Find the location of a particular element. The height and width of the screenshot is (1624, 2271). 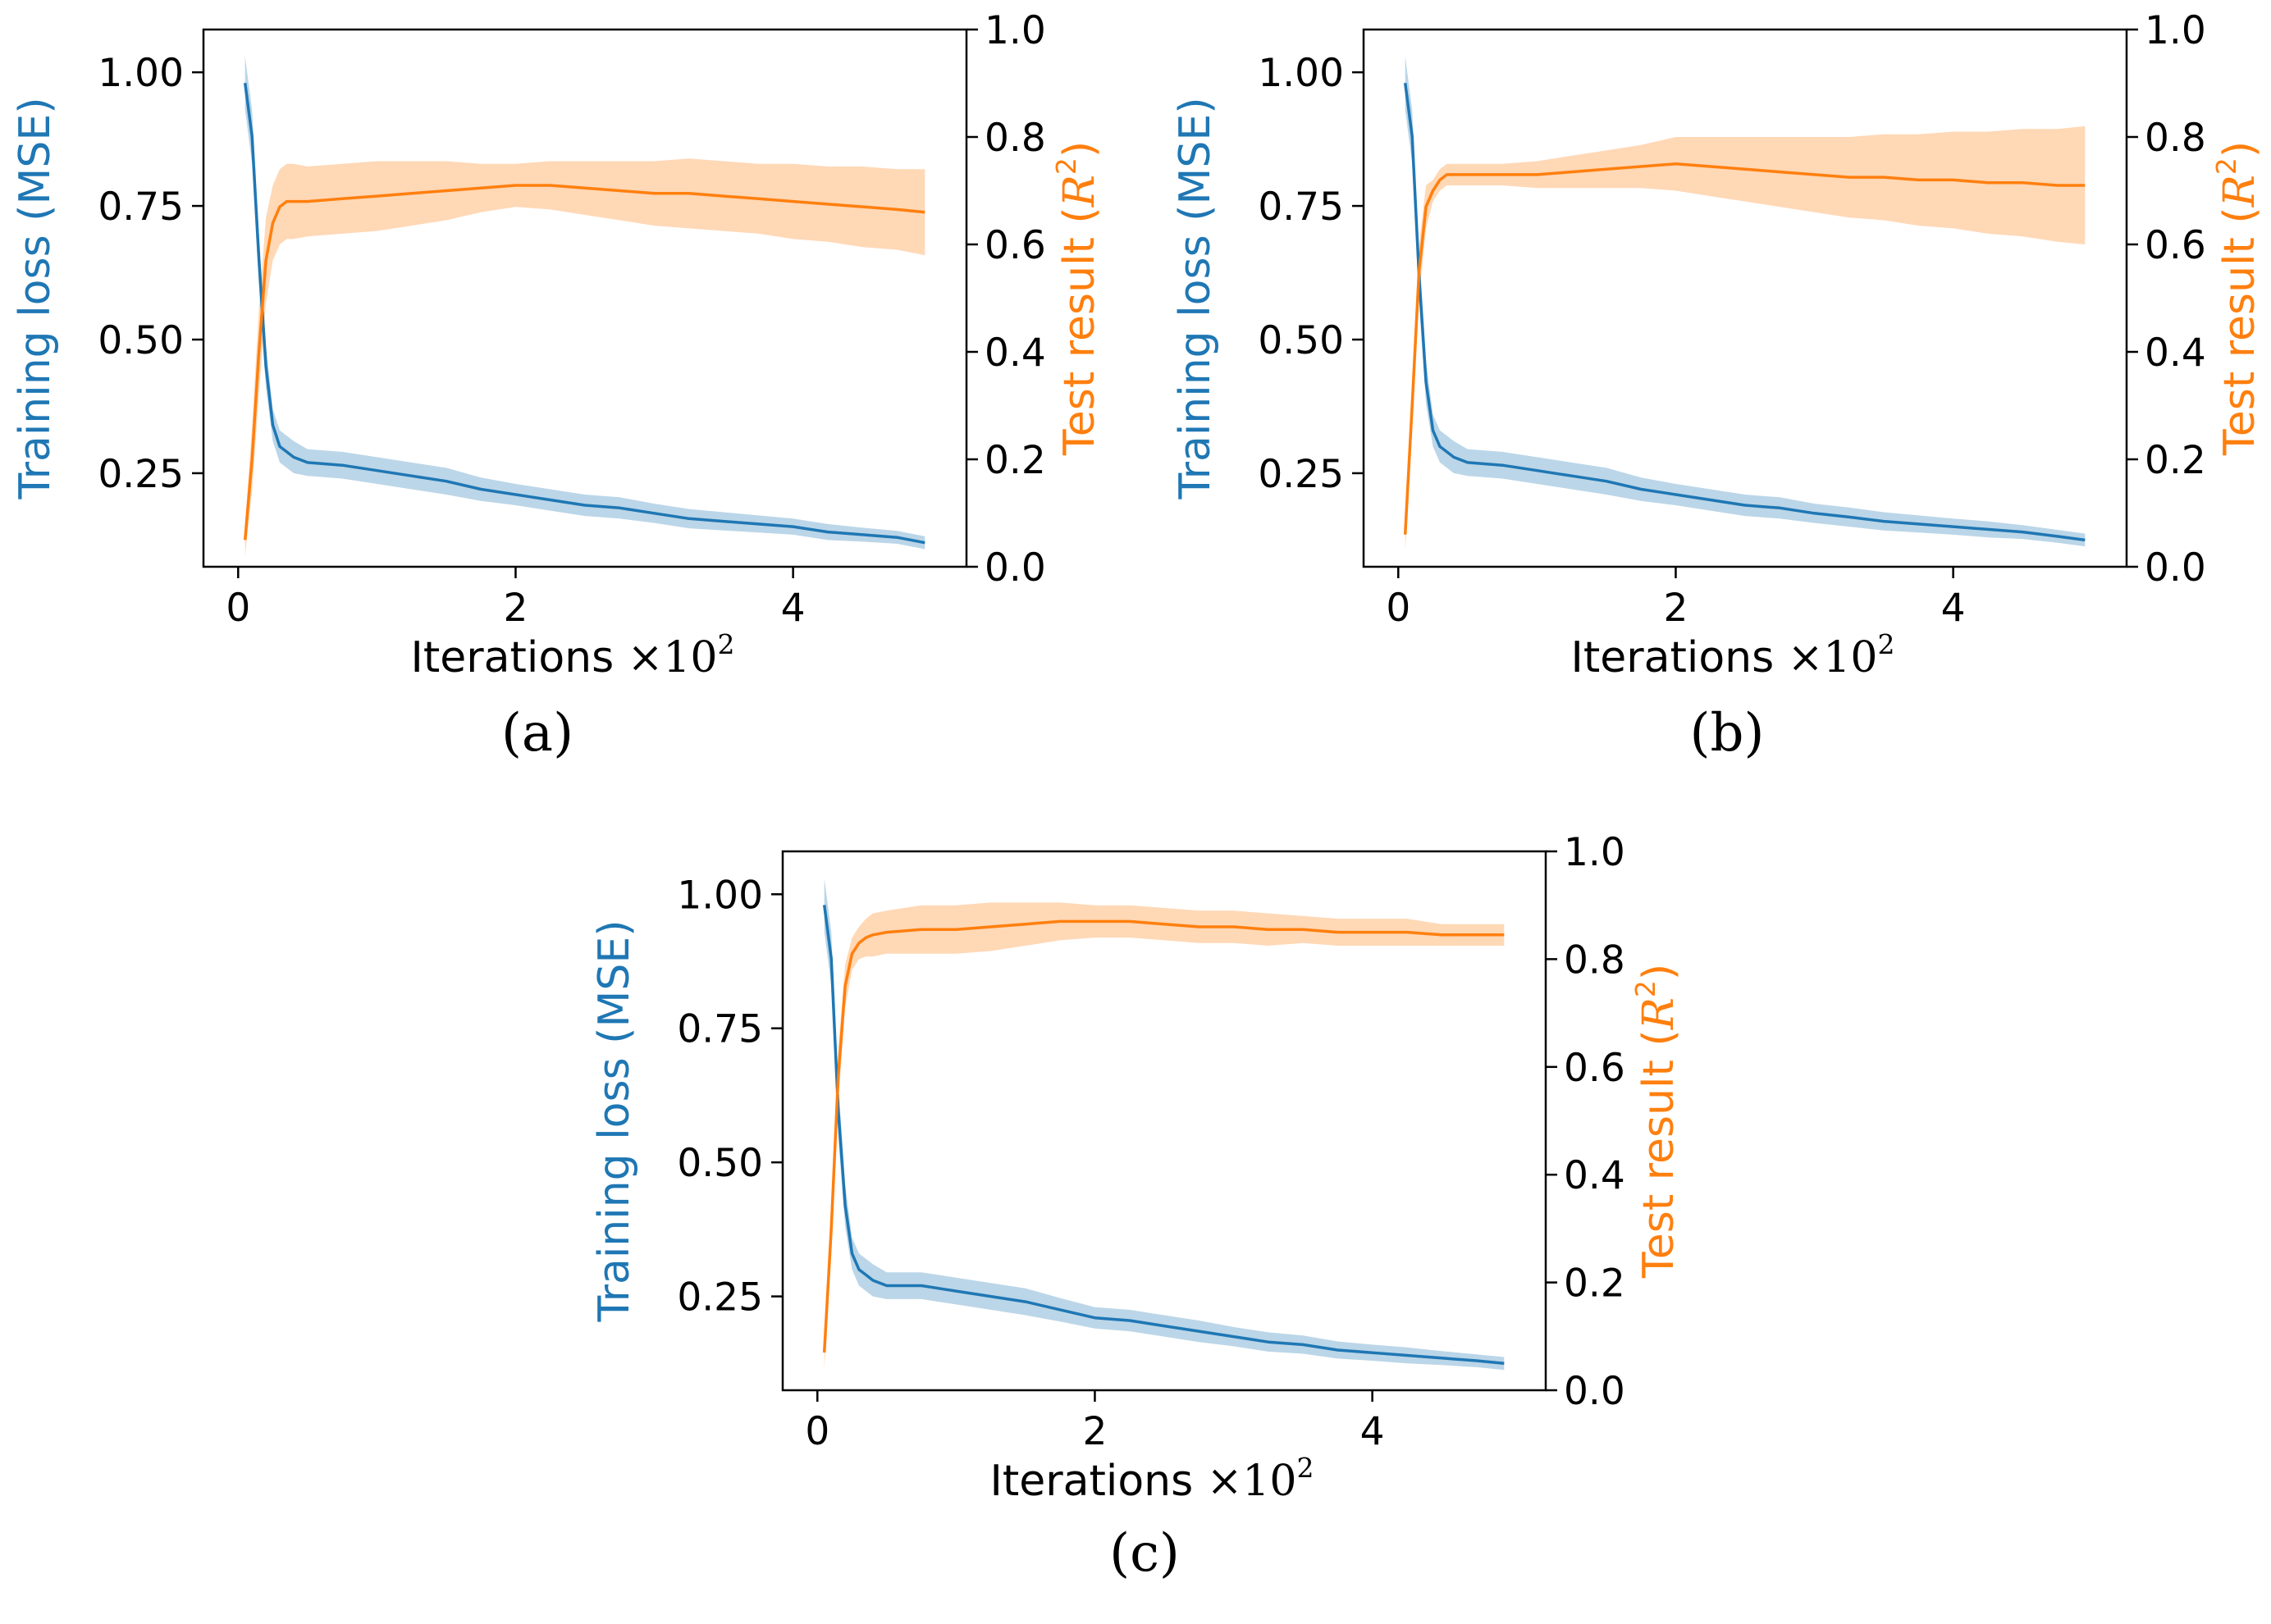

panel-label: (c) is located at coordinates (1144, 1553).